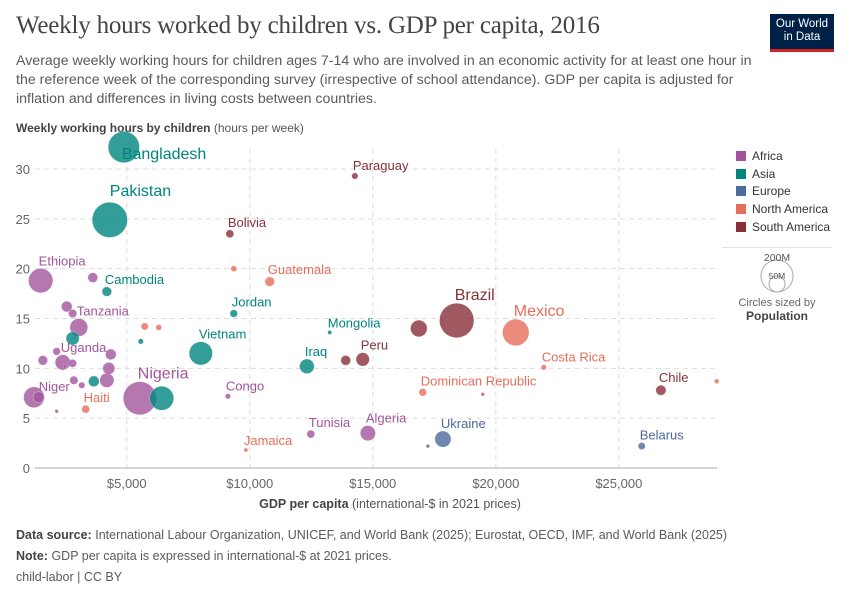  What do you see at coordinates (54, 535) in the screenshot?
I see `data-source-label: Data source:` at bounding box center [54, 535].